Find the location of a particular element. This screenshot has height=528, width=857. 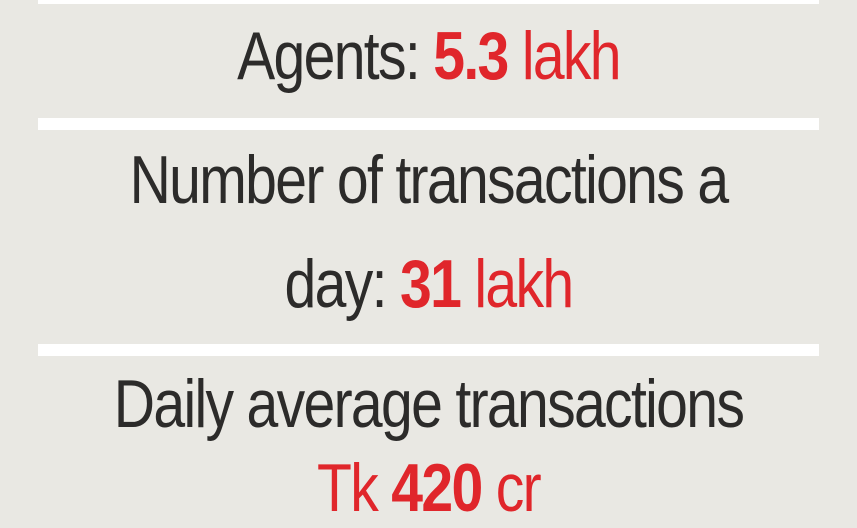

stat-daily-average-label-line1: Daily average transactions is located at coordinates (429, 404).